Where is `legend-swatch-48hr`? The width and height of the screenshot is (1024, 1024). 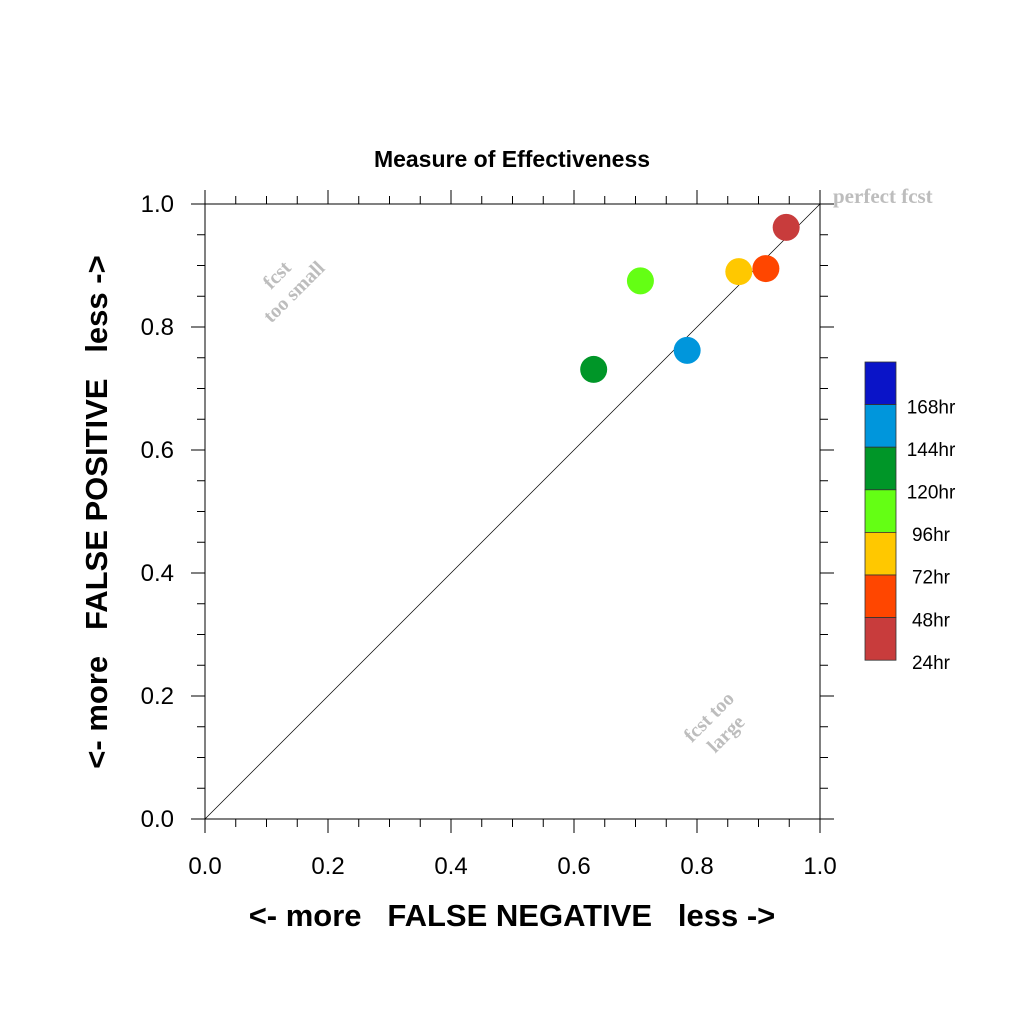
legend-swatch-48hr is located at coordinates (880, 596).